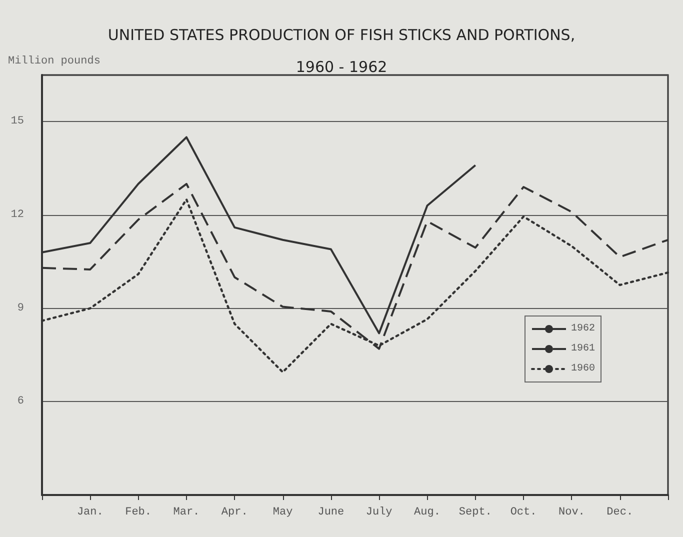 The height and width of the screenshot is (537, 683). I want to click on x-tick-label: Jan., so click(90, 512).